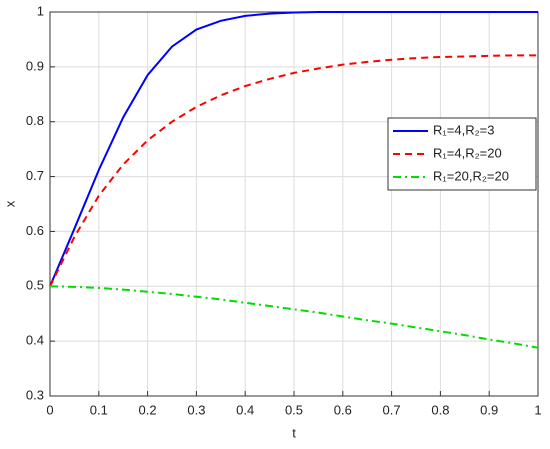 Image resolution: width=550 pixels, height=449 pixels. What do you see at coordinates (99, 409) in the screenshot?
I see `x-tick-label: 0.1` at bounding box center [99, 409].